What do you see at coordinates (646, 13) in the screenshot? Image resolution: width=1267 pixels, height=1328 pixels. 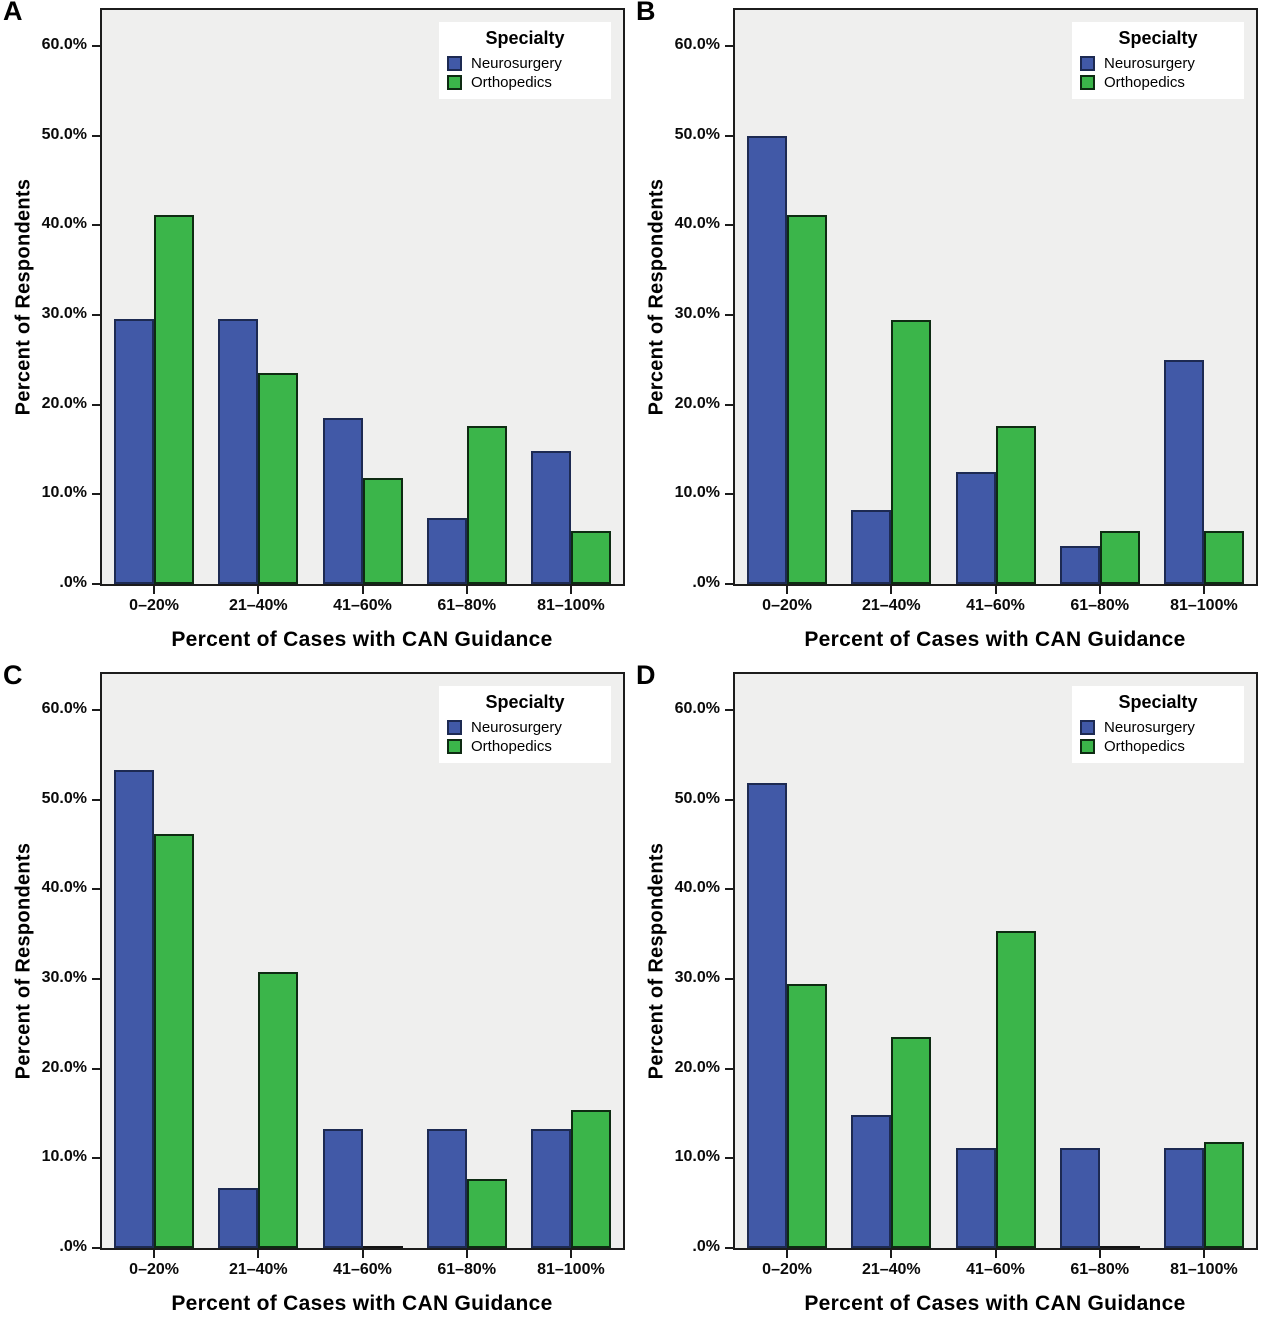 I see `panel-letter: B` at bounding box center [646, 13].